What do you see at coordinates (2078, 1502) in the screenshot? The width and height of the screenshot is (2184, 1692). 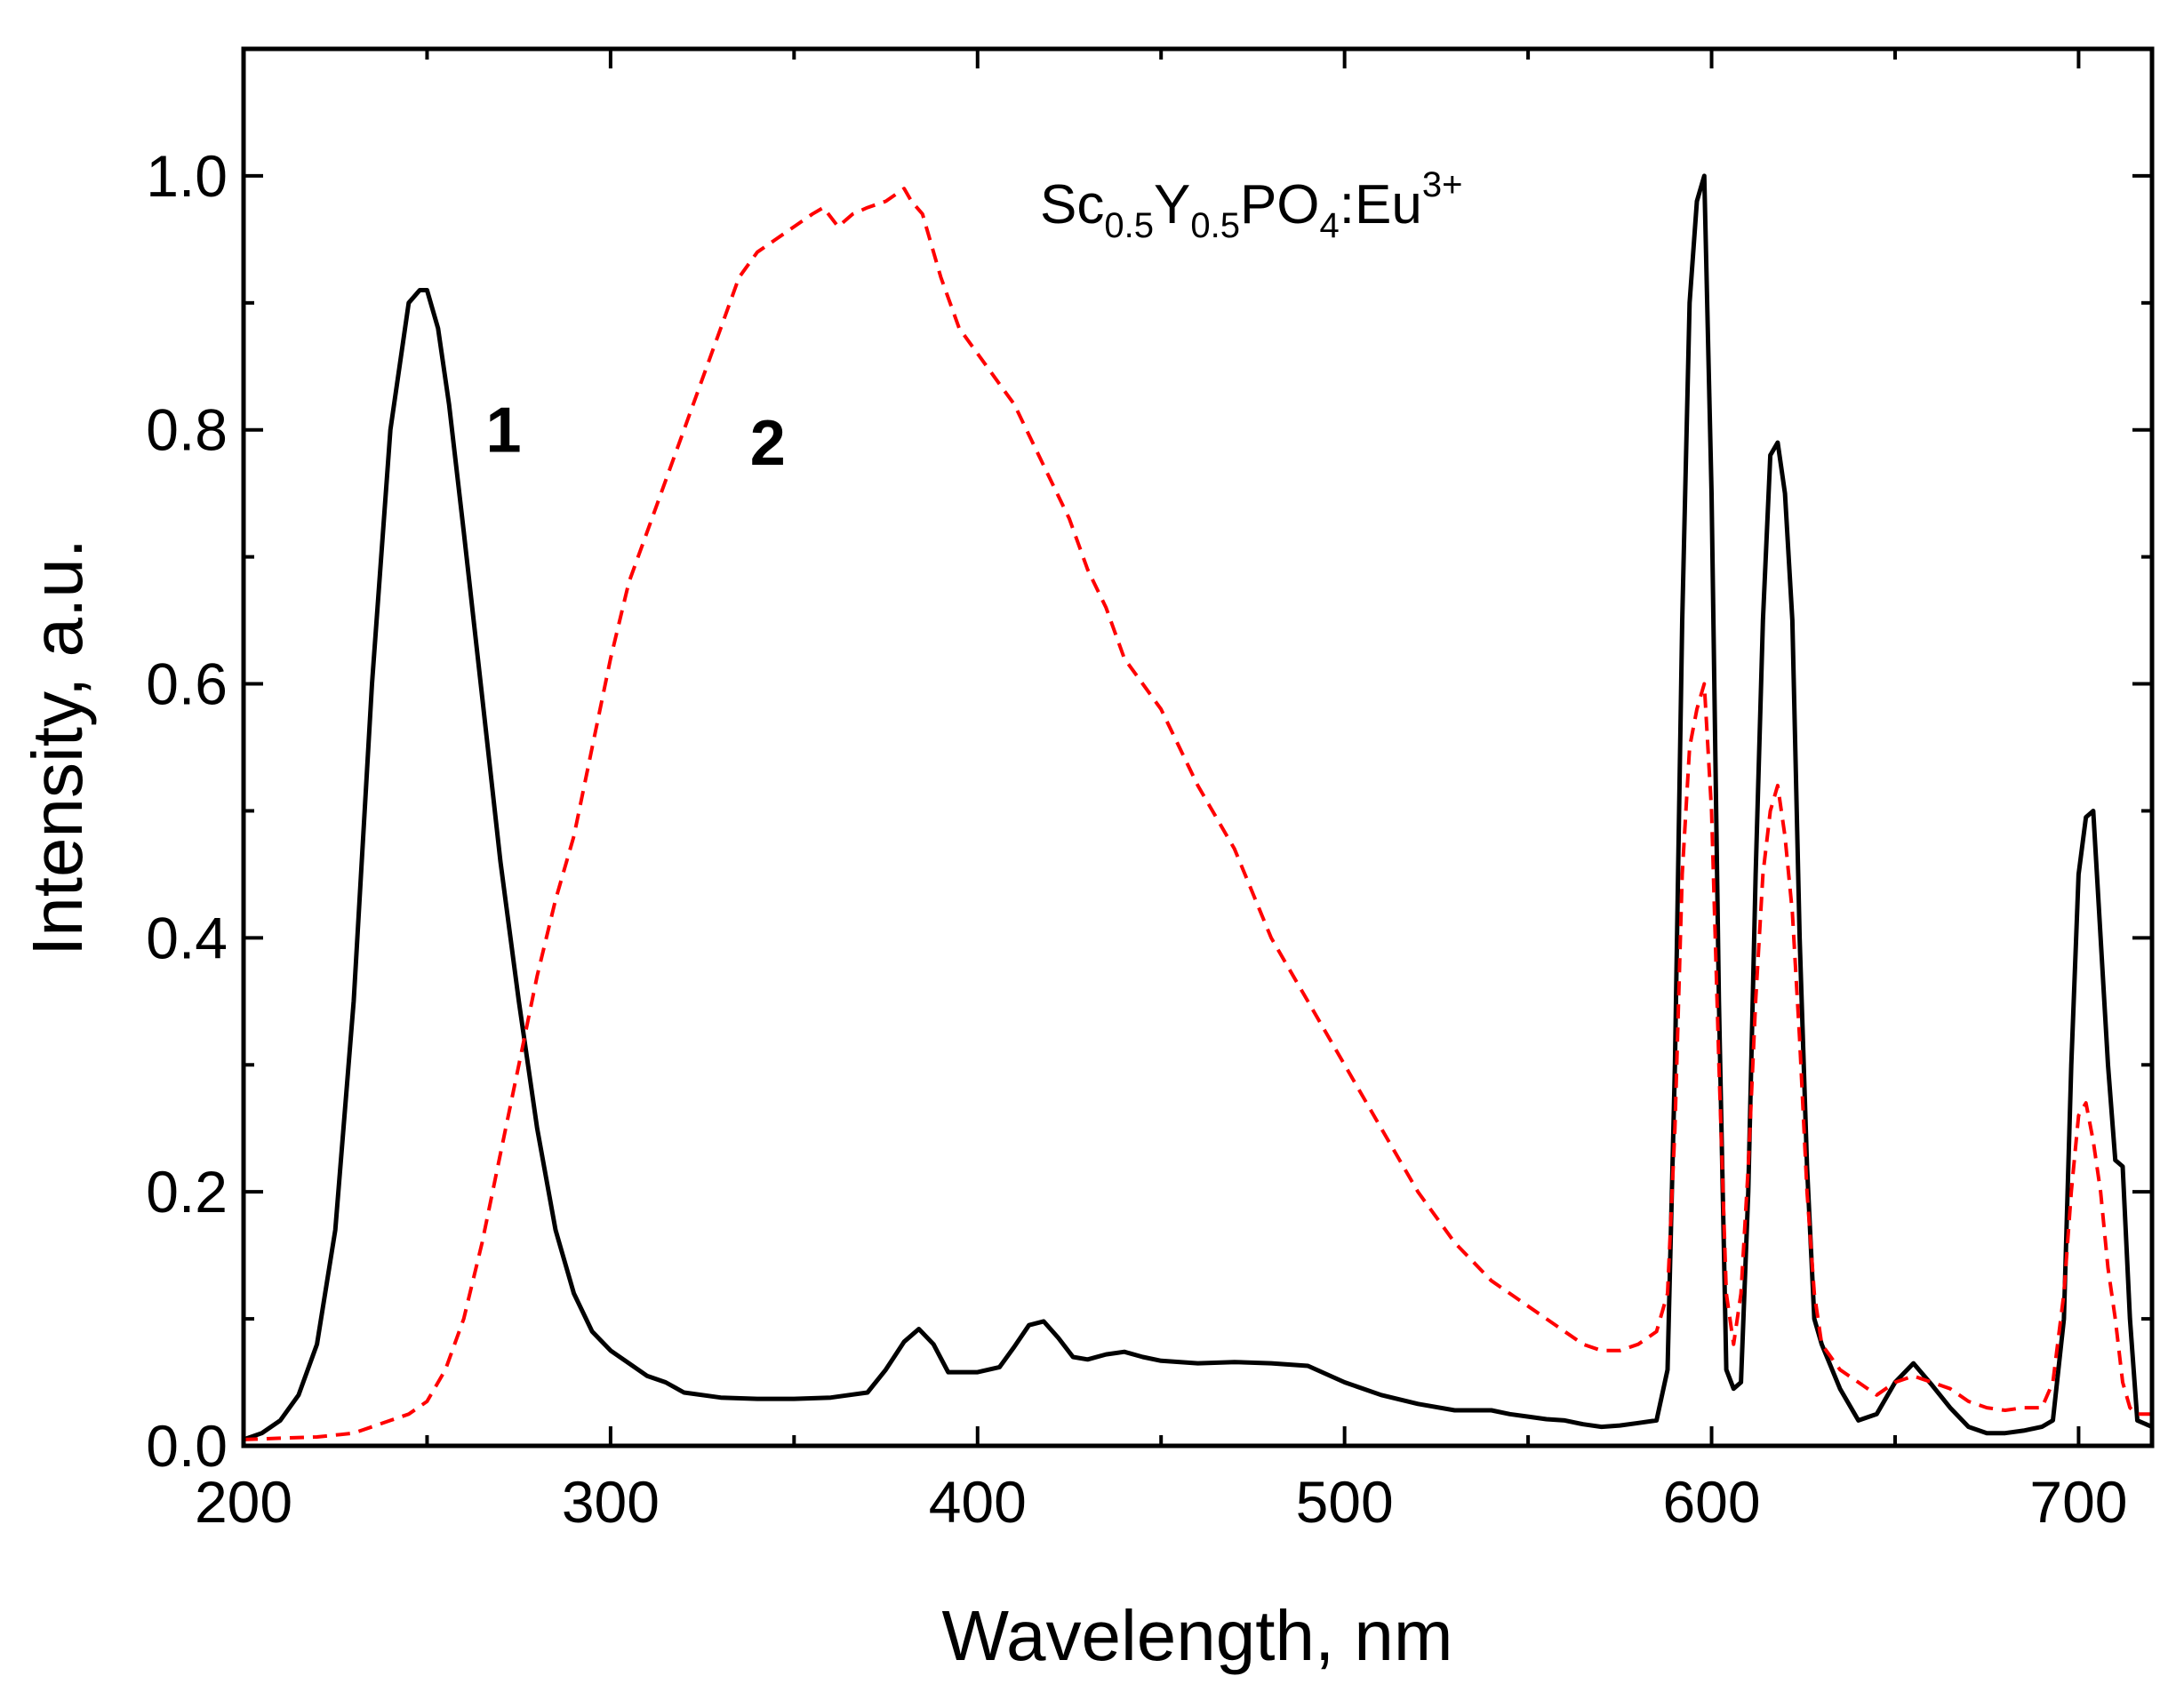 I see `x-tick-label: 700` at bounding box center [2078, 1502].